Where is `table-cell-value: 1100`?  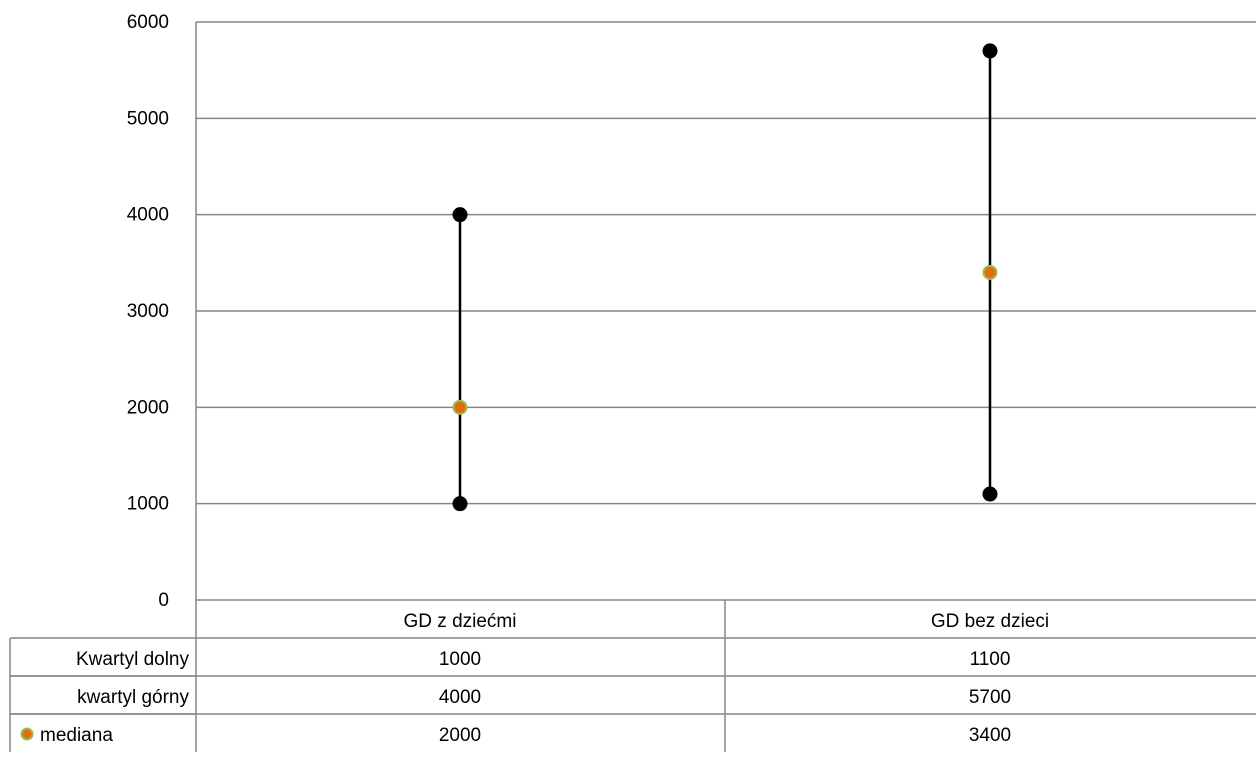 table-cell-value: 1100 is located at coordinates (990, 659).